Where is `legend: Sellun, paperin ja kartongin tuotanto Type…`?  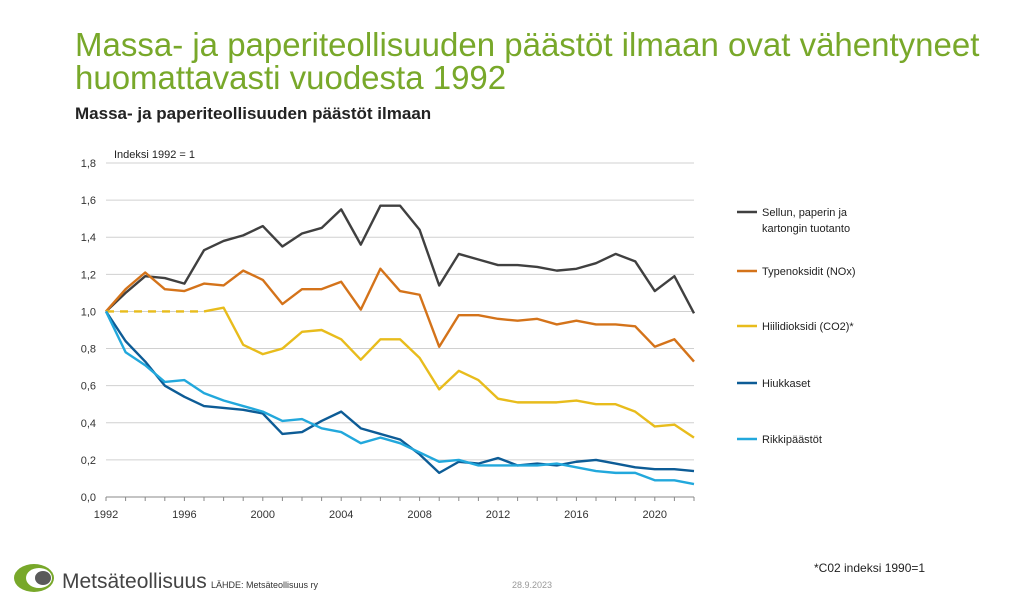 legend: Sellun, paperin ja kartongin tuotanto Type… is located at coordinates (796, 326).